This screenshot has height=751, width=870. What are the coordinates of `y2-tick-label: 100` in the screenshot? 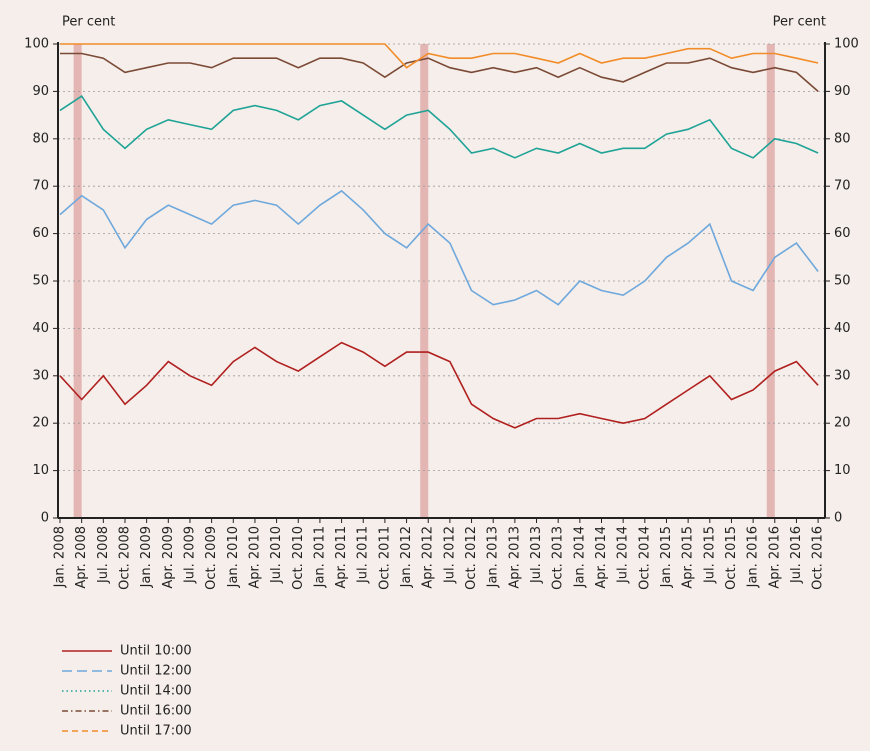 It's located at (846, 44).